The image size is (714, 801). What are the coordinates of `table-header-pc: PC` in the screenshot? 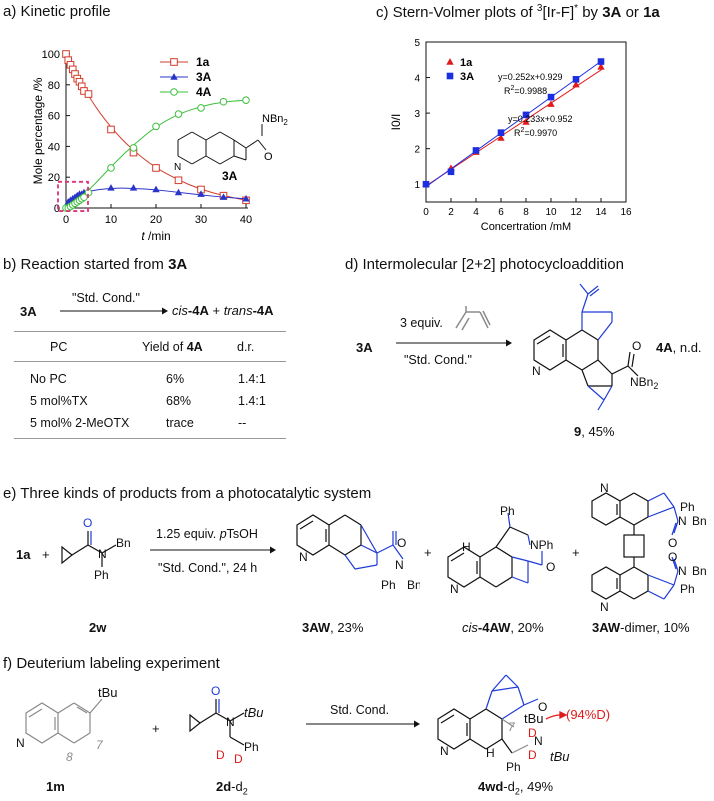 It's located at (59, 347).